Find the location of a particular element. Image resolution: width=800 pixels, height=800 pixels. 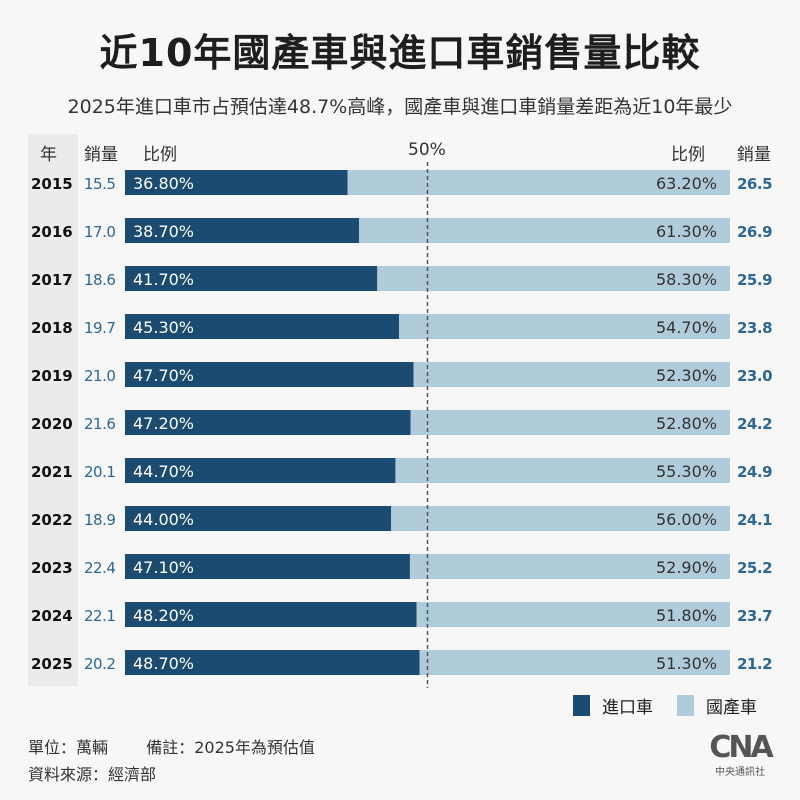

year-label: 2017 is located at coordinates (52, 280).